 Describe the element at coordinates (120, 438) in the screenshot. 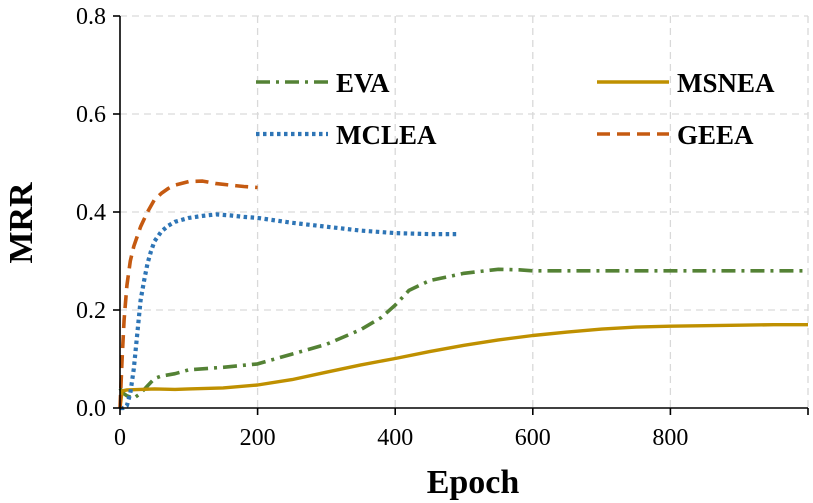

I see `x-tick-label: 0` at that location.